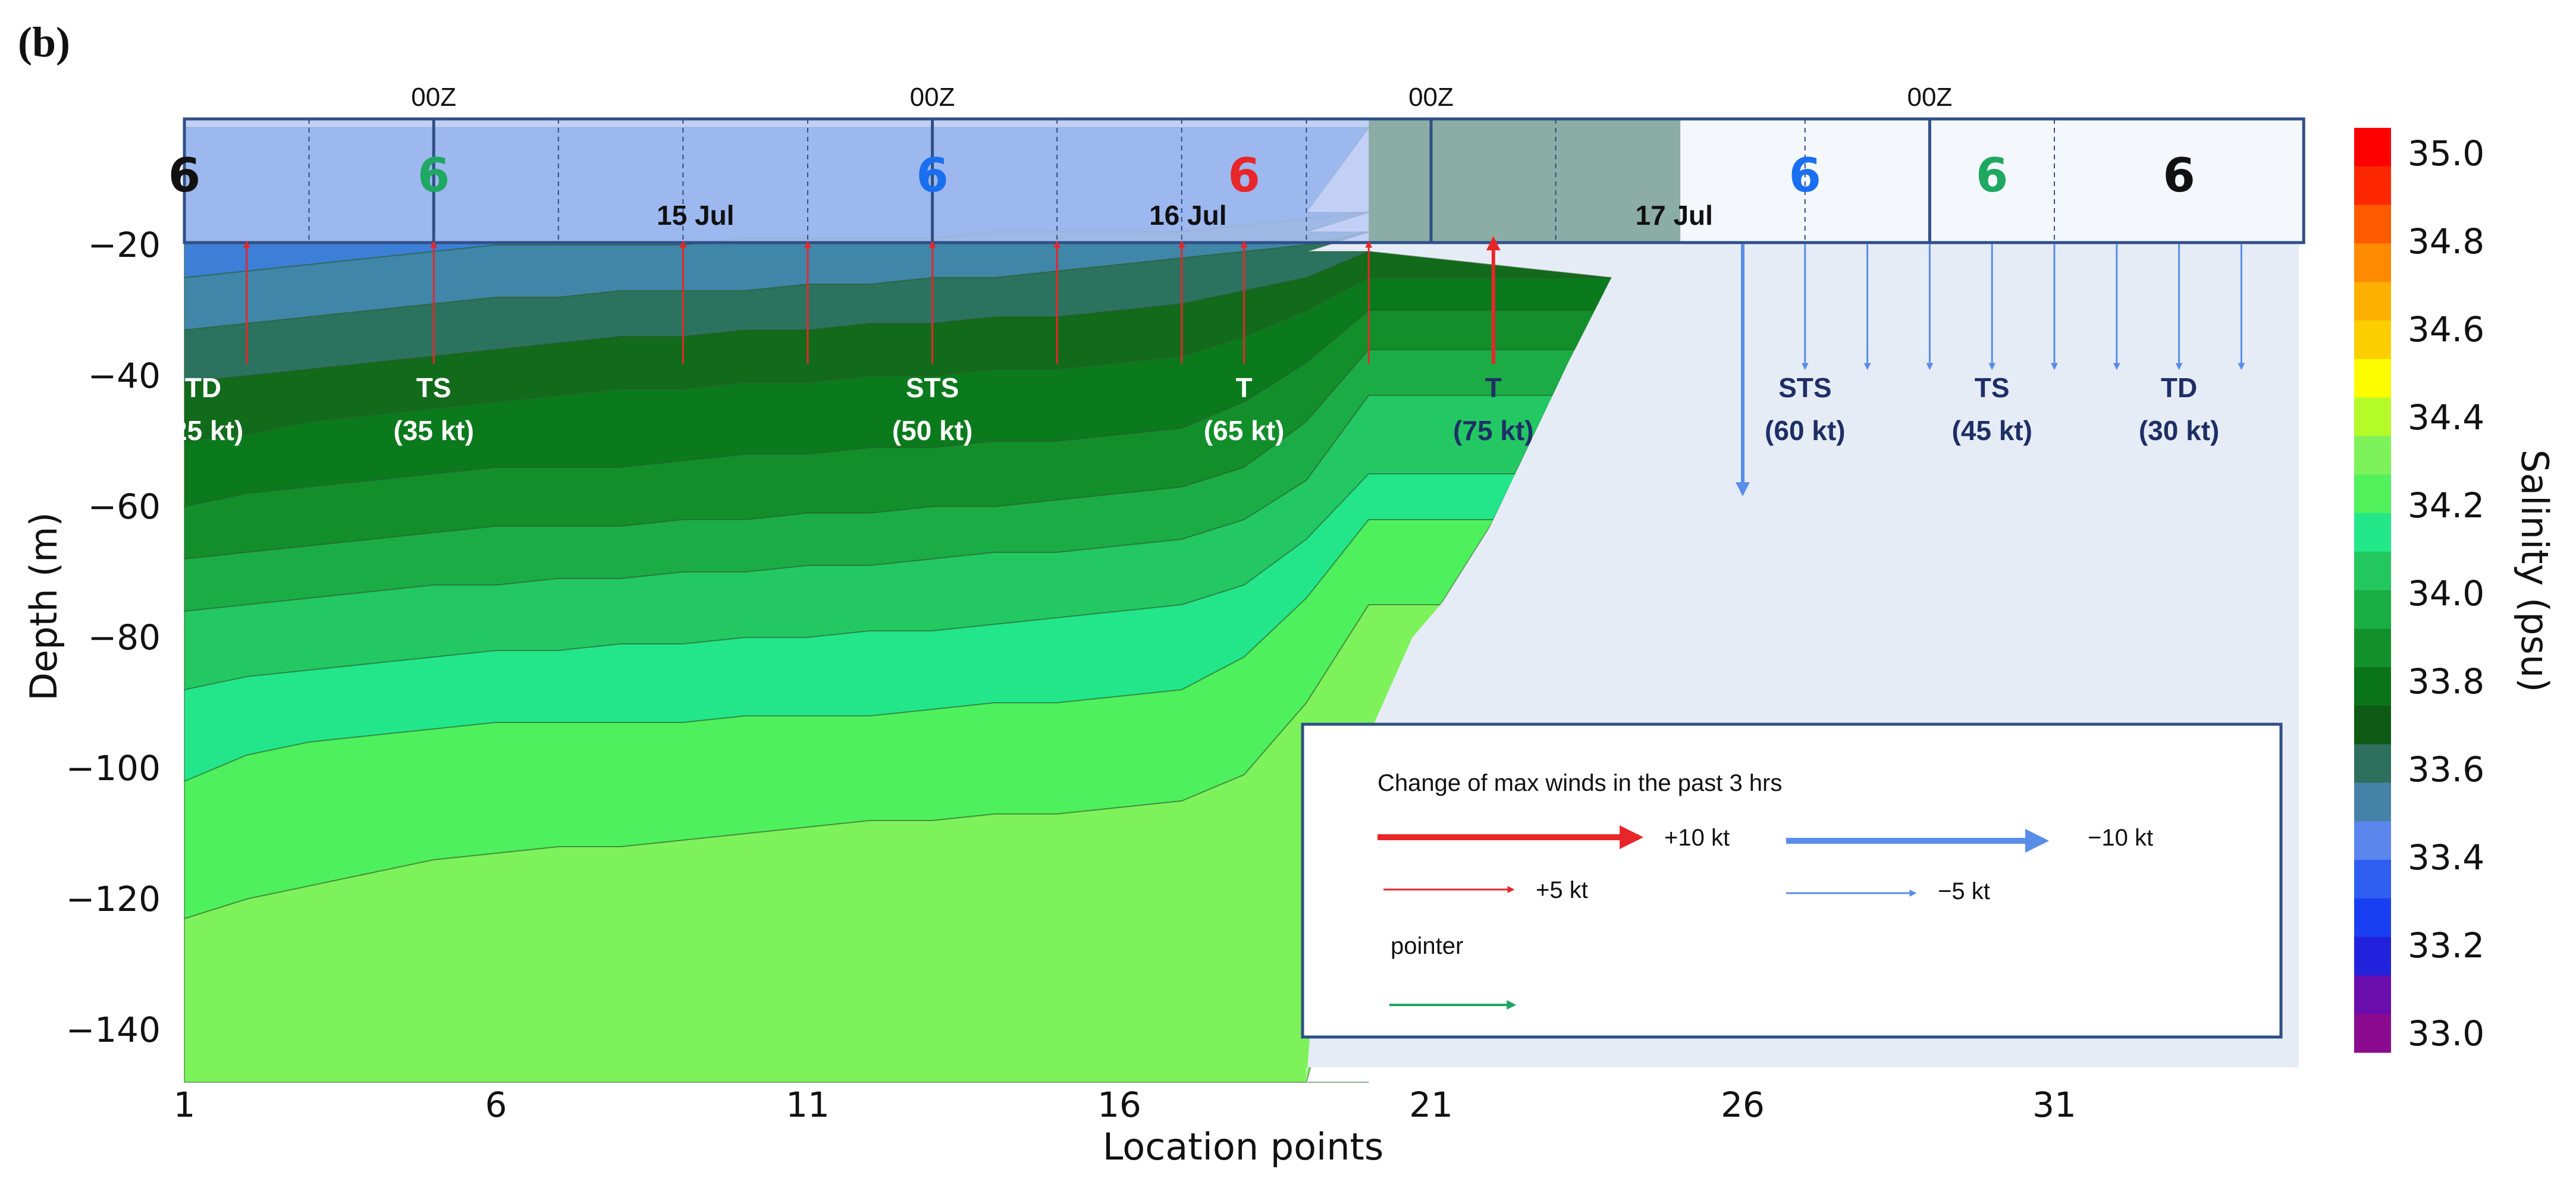 Image resolution: width=2576 pixels, height=1194 pixels. Describe the element at coordinates (932, 176) in the screenshot. I see `storm-symbol-2: 6` at that location.